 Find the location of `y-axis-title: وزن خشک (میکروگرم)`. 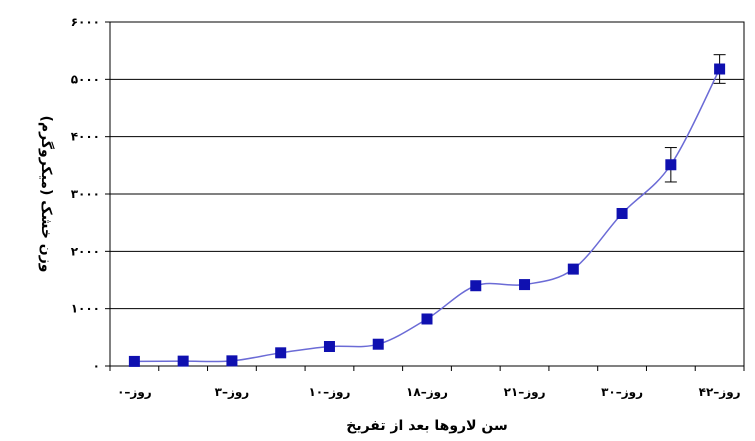

y-axis-title: وزن خشک (میکروگرم) is located at coordinates (46, 194).